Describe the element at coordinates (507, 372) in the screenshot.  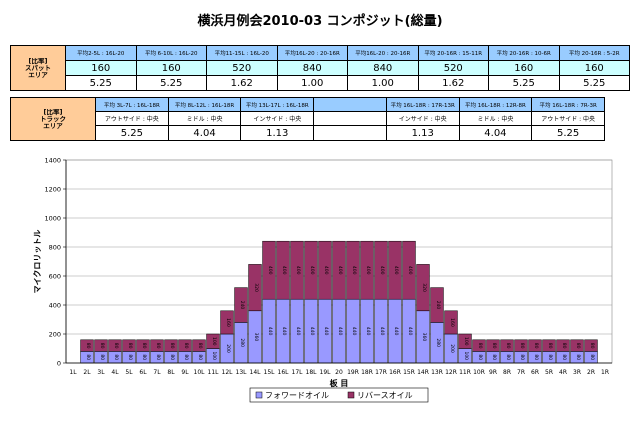
I see `x-tick-label: 8R` at that location.